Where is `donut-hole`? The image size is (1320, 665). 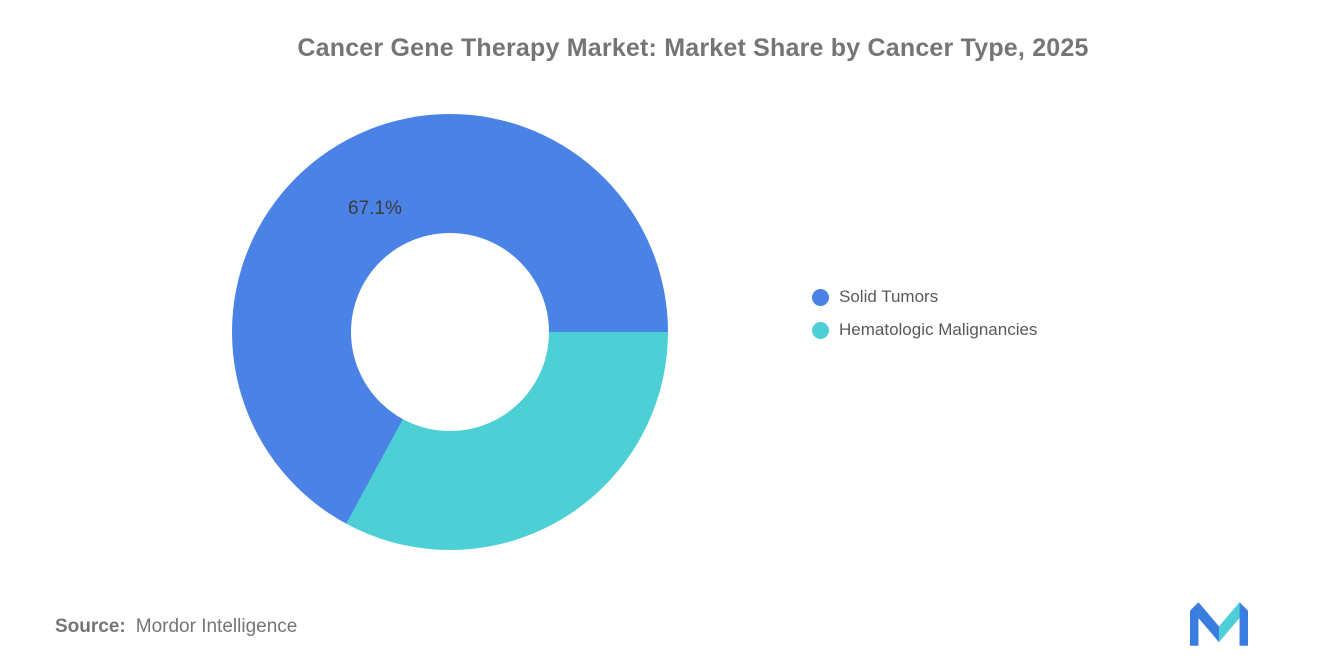 donut-hole is located at coordinates (450, 332).